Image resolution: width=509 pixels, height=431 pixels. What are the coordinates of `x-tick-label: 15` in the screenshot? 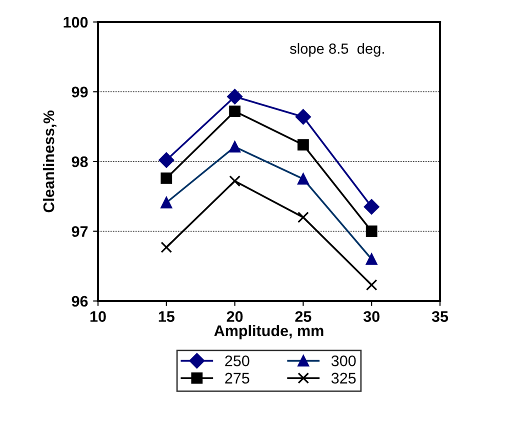 It's located at (166, 316).